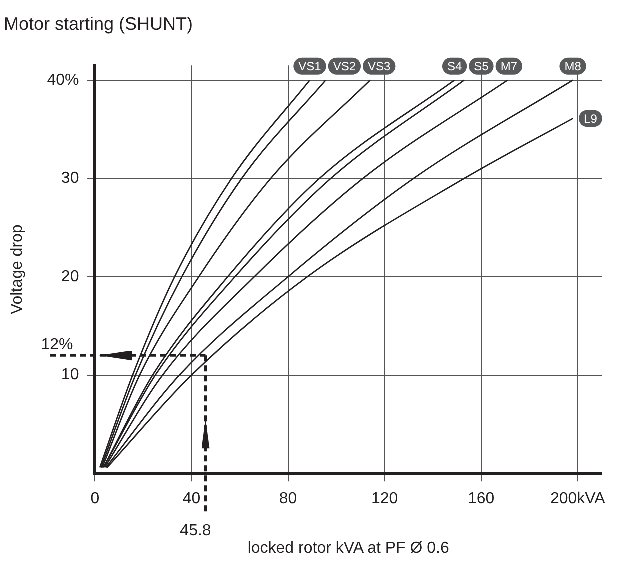 The width and height of the screenshot is (622, 562). I want to click on ref-line-label: 12%, so click(57, 345).